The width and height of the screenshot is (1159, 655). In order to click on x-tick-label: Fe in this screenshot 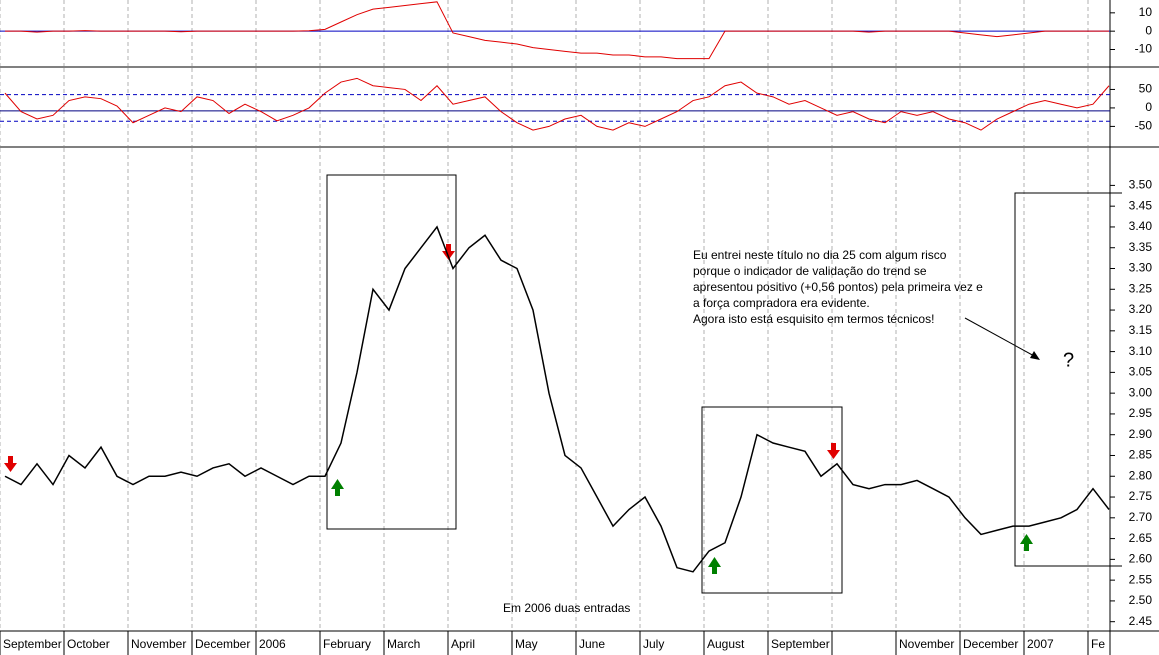, I will do `click(1098, 644)`.